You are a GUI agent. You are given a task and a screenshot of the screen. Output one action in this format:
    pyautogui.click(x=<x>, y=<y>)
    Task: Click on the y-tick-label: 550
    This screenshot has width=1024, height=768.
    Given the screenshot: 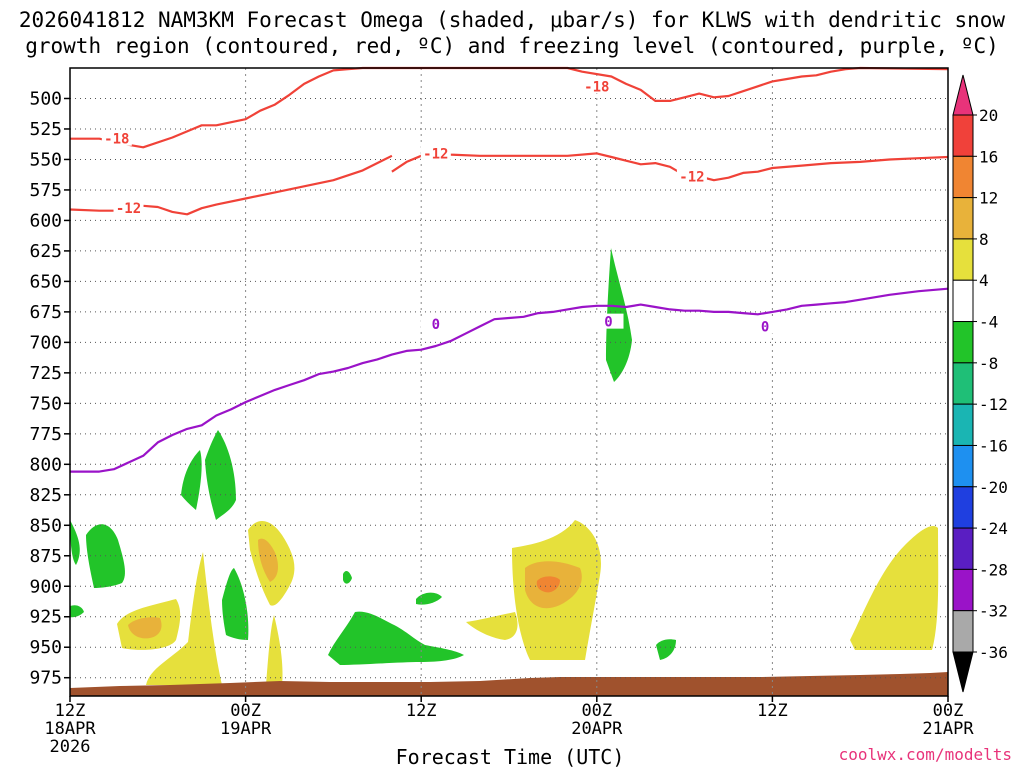 What is the action you would take?
    pyautogui.click(x=45, y=159)
    